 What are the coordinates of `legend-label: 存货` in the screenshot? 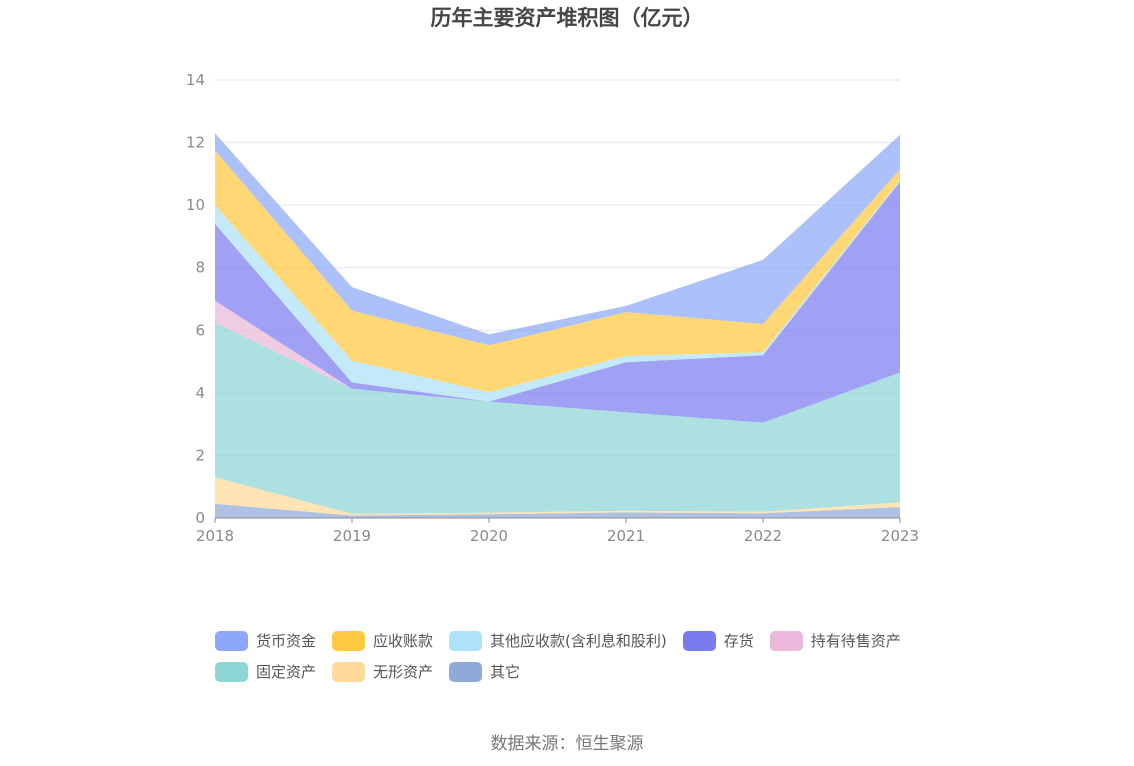 It's located at (738, 641).